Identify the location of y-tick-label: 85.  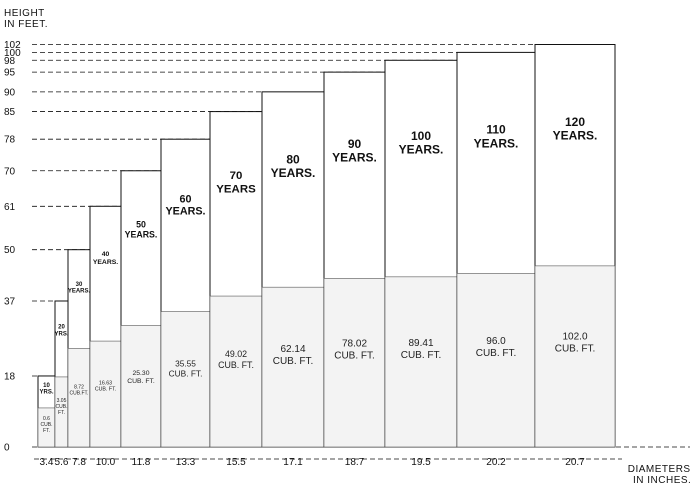
(10, 112).